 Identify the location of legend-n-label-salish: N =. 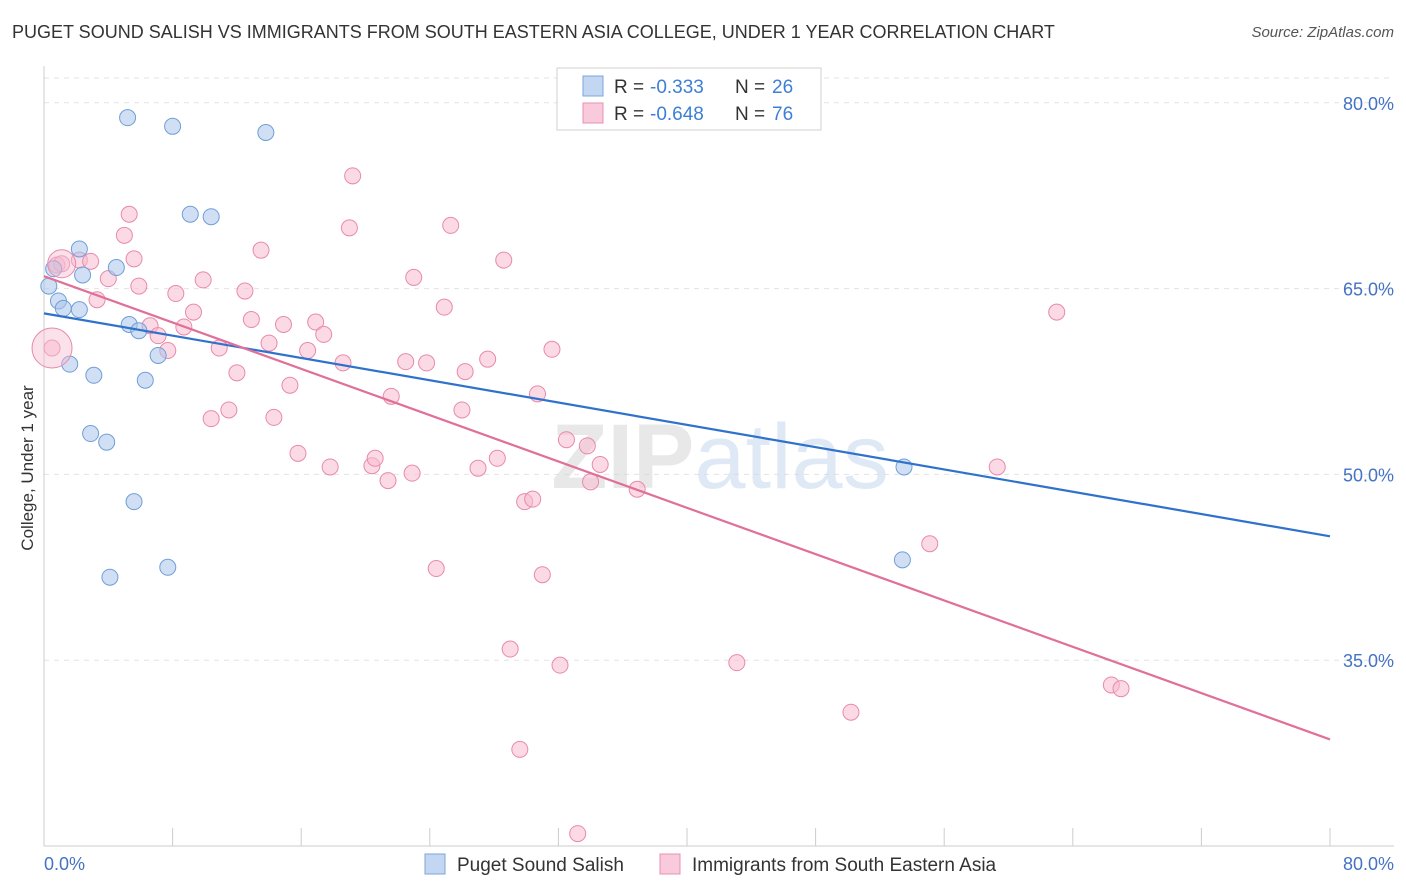
(750, 87).